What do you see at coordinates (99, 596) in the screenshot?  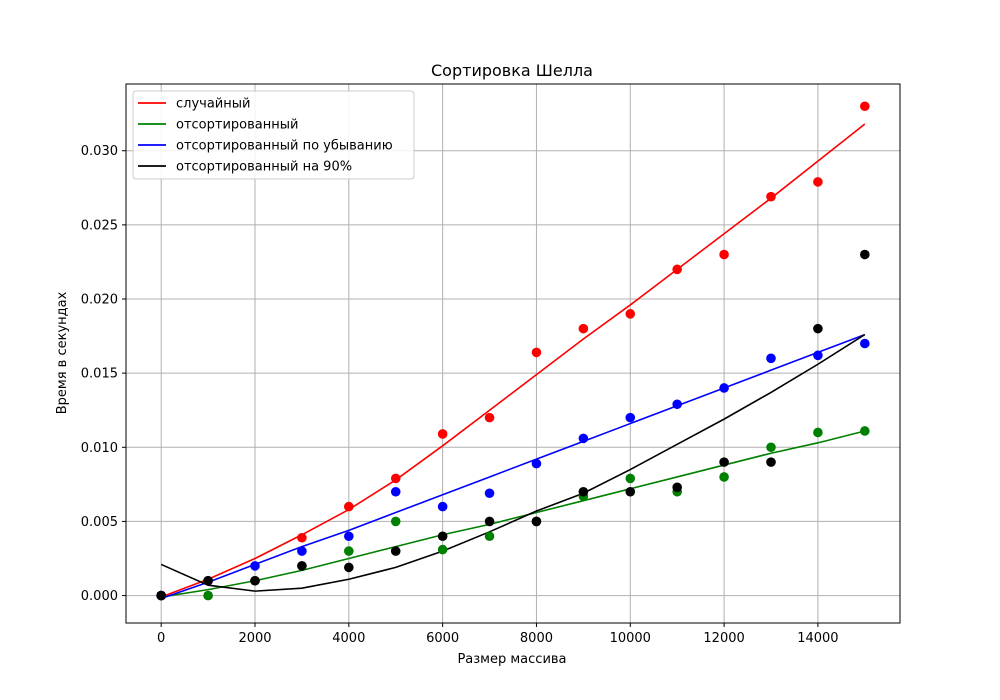 I see `y-tick-label: 0.000` at bounding box center [99, 596].